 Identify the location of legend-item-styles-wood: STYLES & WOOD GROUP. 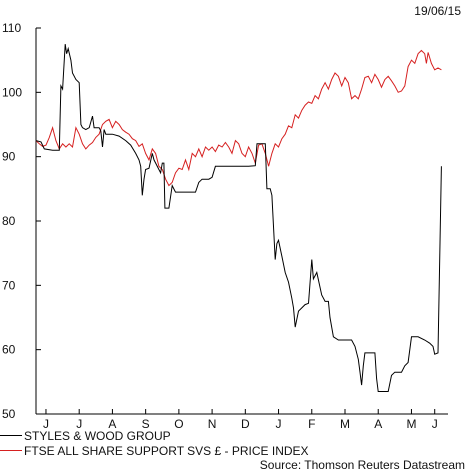
(154, 435).